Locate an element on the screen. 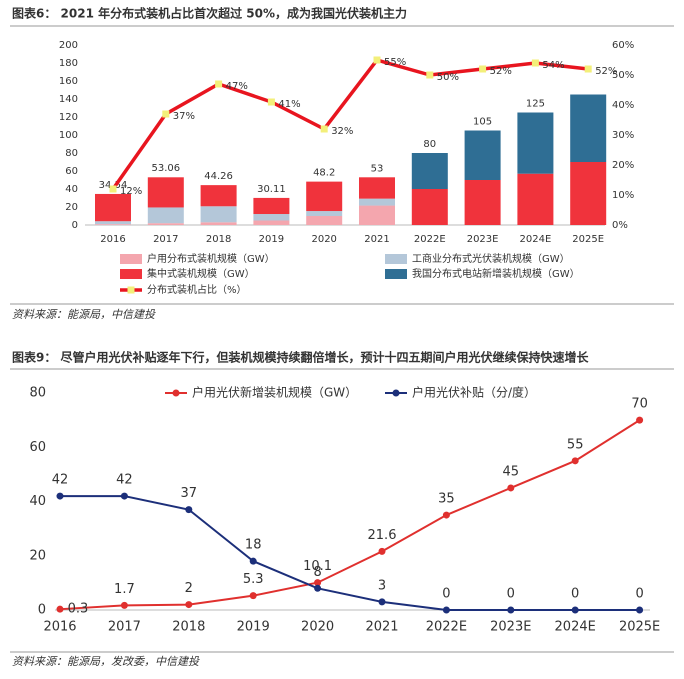 The height and width of the screenshot is (679, 684). value-label: 2 is located at coordinates (189, 588).